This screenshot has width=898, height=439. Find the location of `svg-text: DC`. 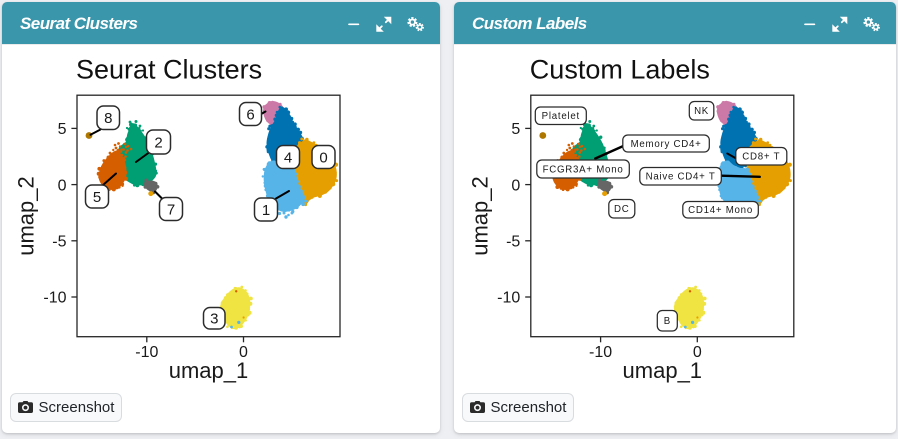

svg-text: DC is located at coordinates (622, 209).